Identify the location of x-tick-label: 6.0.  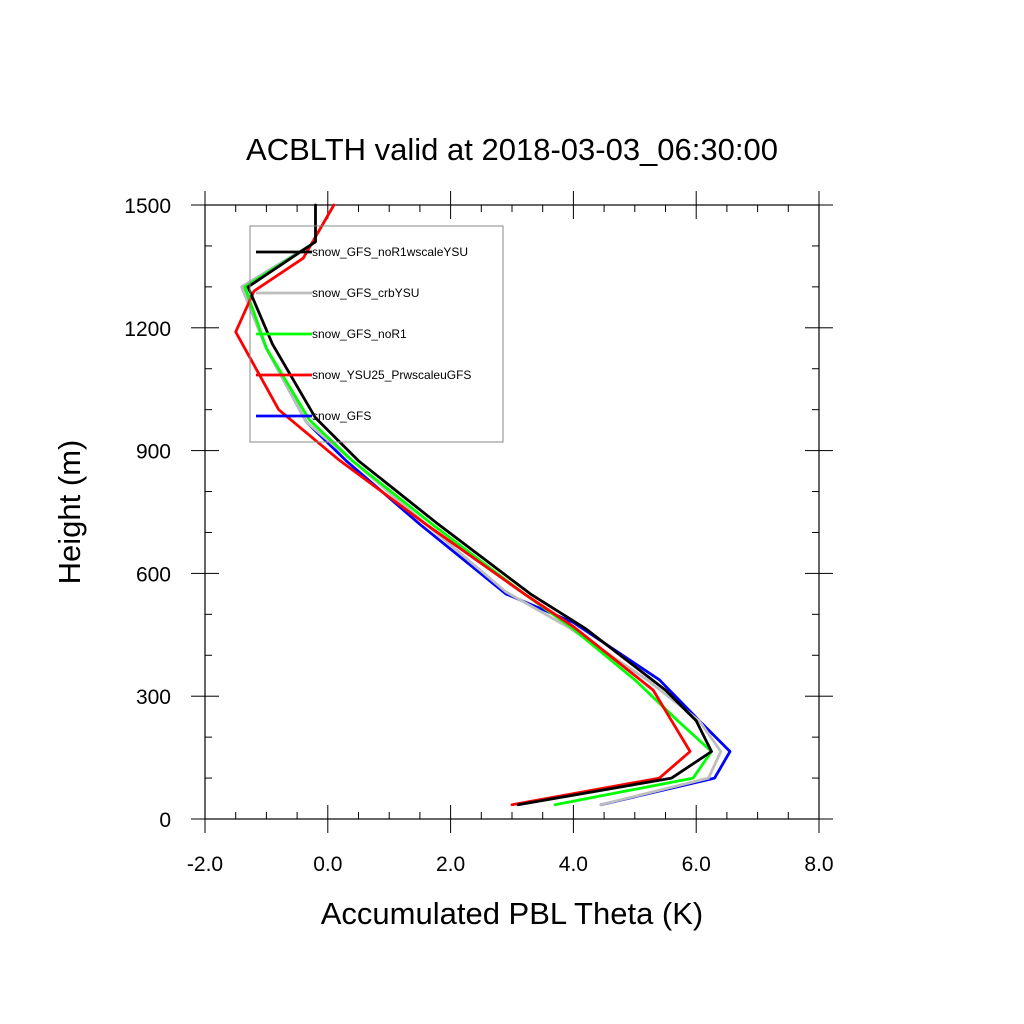
(696, 864).